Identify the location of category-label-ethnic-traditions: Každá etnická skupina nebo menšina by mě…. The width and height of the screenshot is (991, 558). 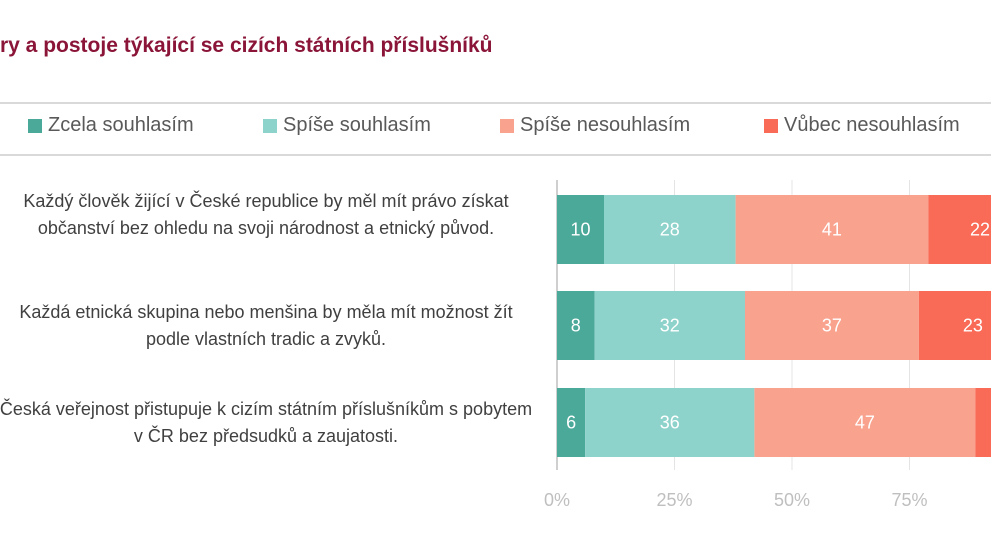
(266, 325).